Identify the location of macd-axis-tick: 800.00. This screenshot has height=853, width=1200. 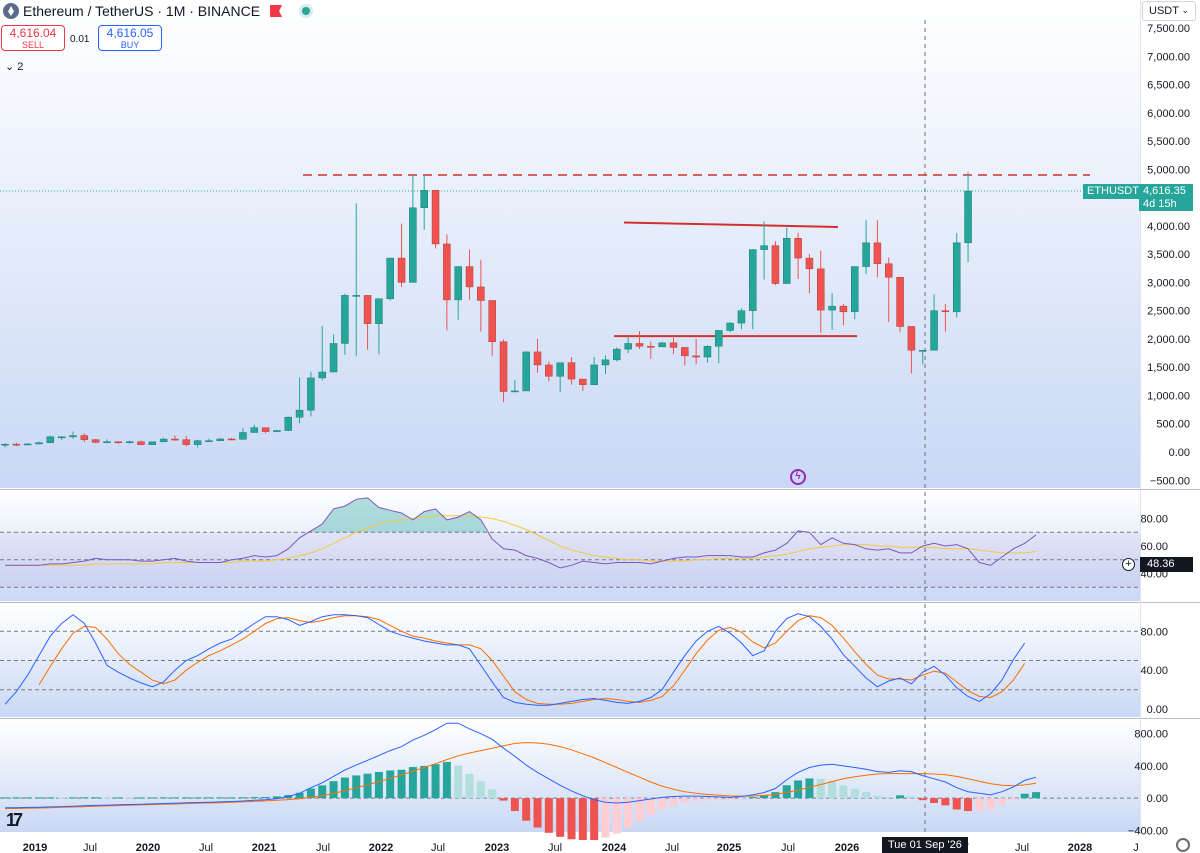
(1151, 735).